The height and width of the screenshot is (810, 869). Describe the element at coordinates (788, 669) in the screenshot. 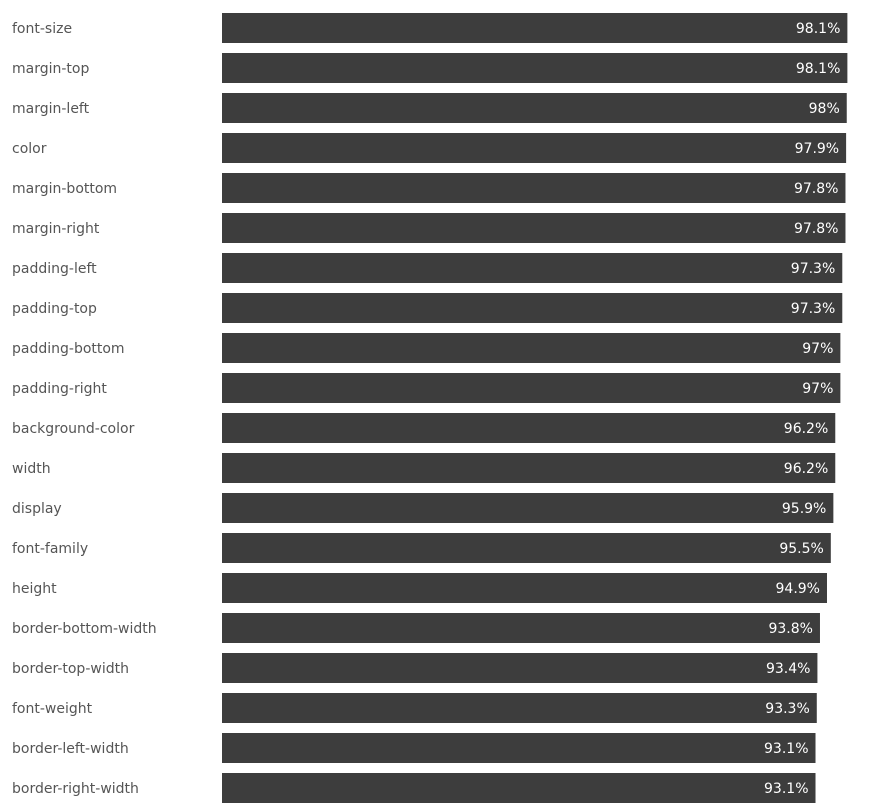

I see `value-label: 93.4%` at that location.